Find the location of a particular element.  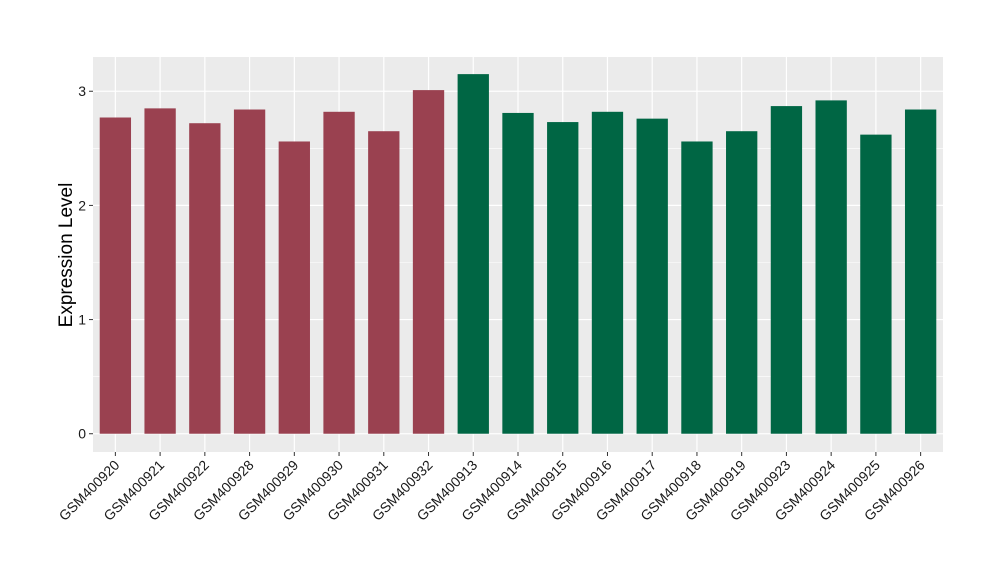

y-tick-label: 1 is located at coordinates (82, 320).